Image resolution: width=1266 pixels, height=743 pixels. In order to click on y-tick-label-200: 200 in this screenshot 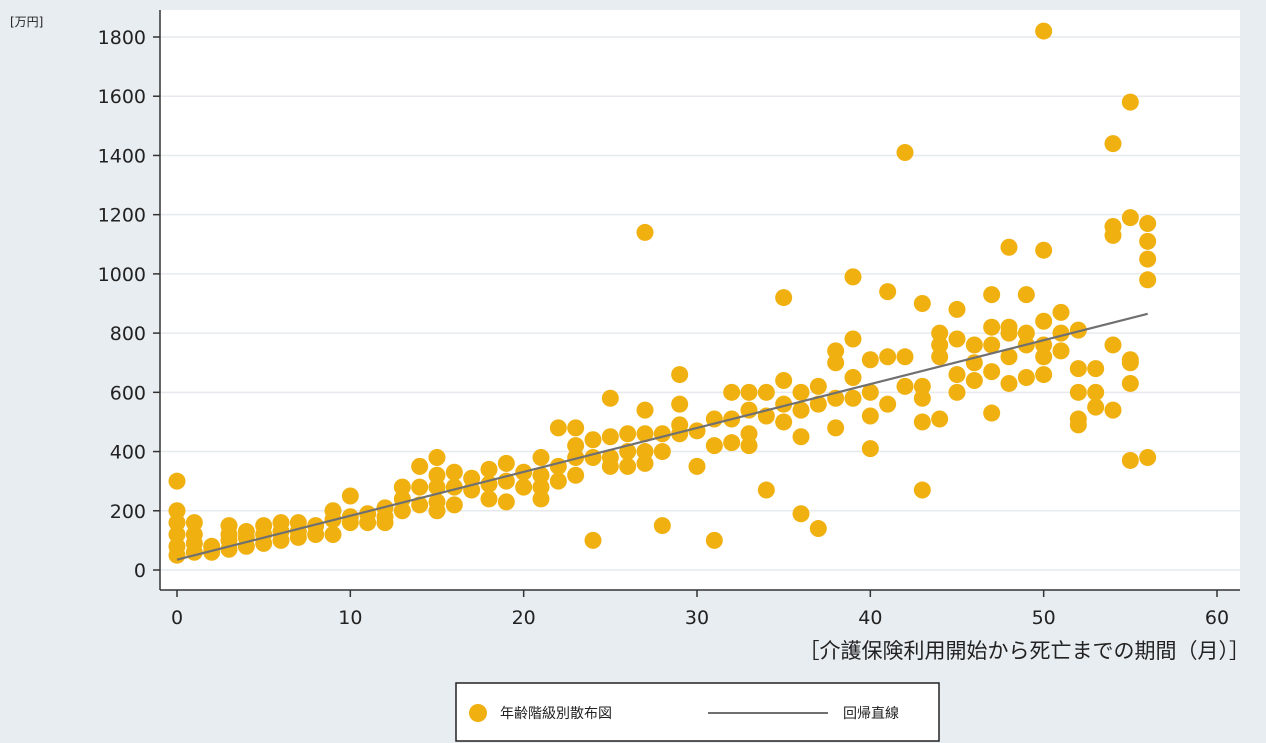, I will do `click(128, 512)`.